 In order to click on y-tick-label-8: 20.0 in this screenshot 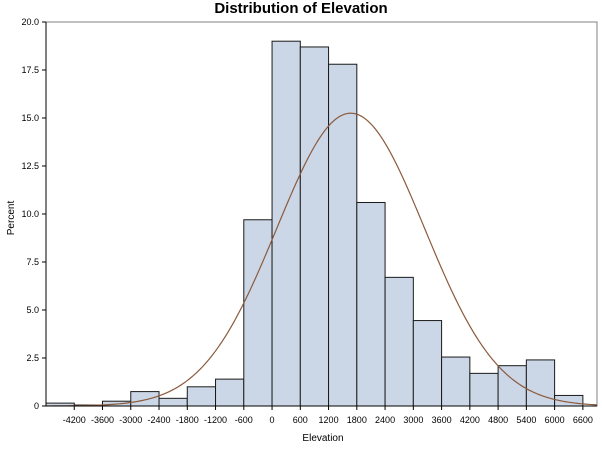, I will do `click(30, 22)`.